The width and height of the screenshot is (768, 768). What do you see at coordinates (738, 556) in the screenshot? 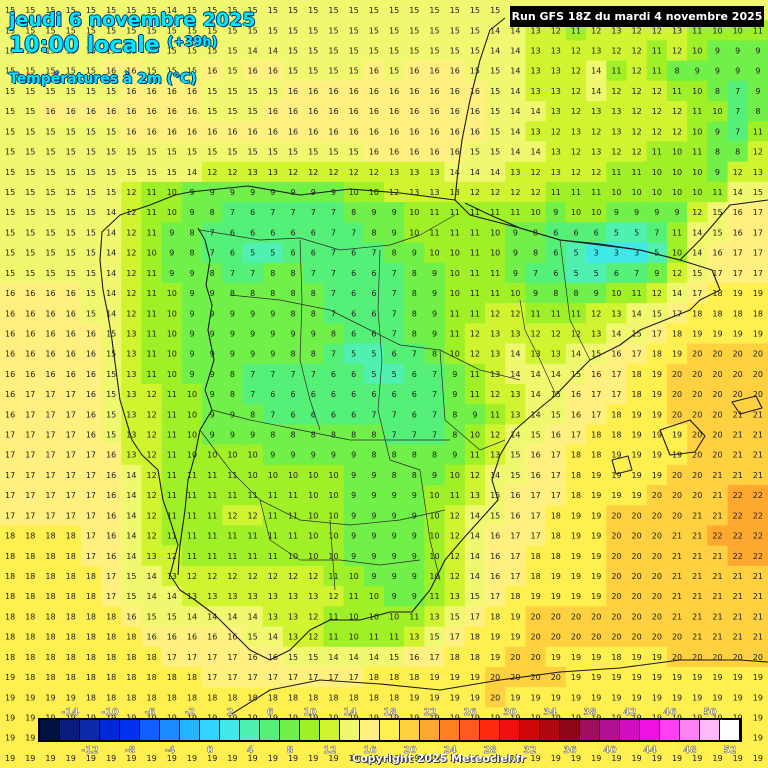
I see `temperature-value: 22` at bounding box center [738, 556].